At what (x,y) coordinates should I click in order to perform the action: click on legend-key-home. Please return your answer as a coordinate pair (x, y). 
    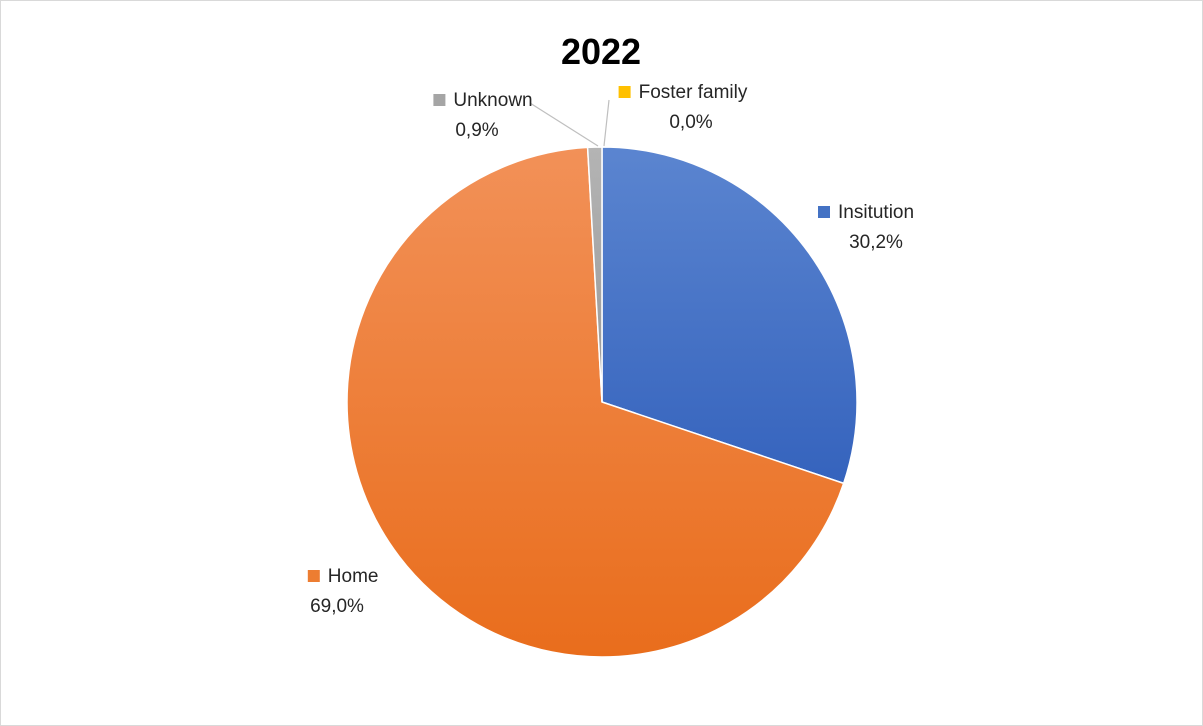
    Looking at the image, I should click on (313, 576).